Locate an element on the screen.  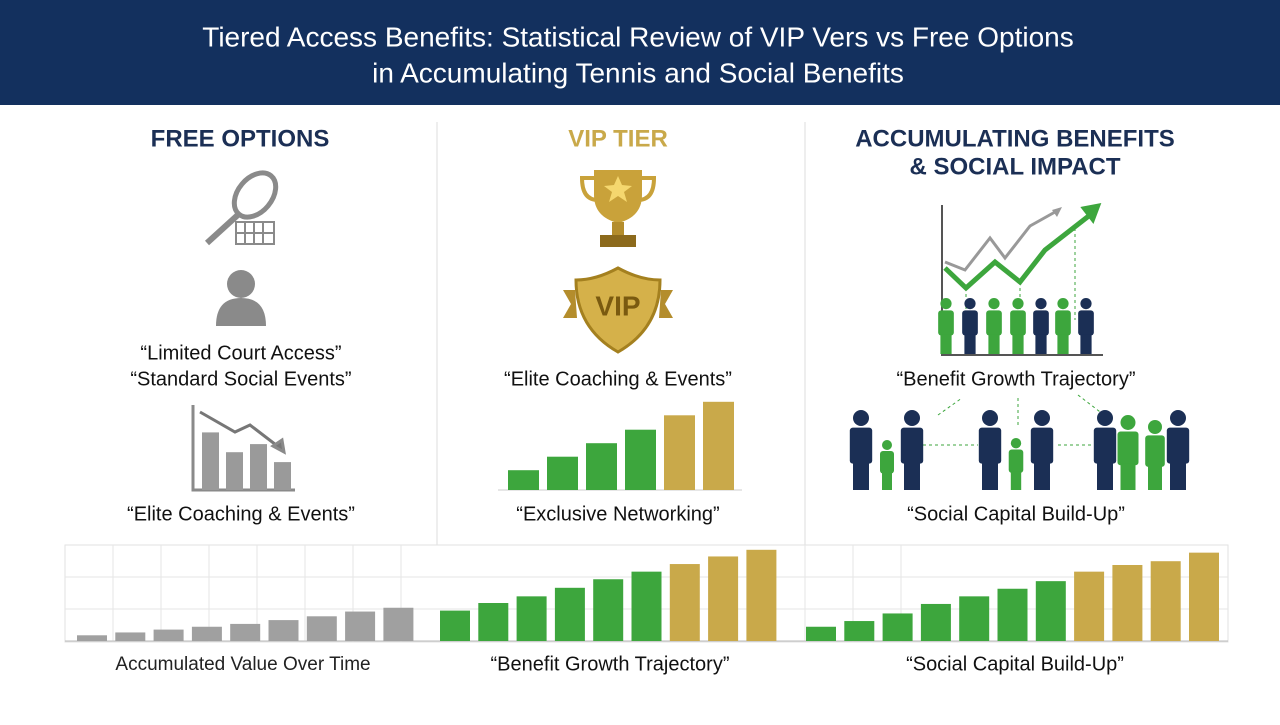
racket-icon is located at coordinates (241, 208).